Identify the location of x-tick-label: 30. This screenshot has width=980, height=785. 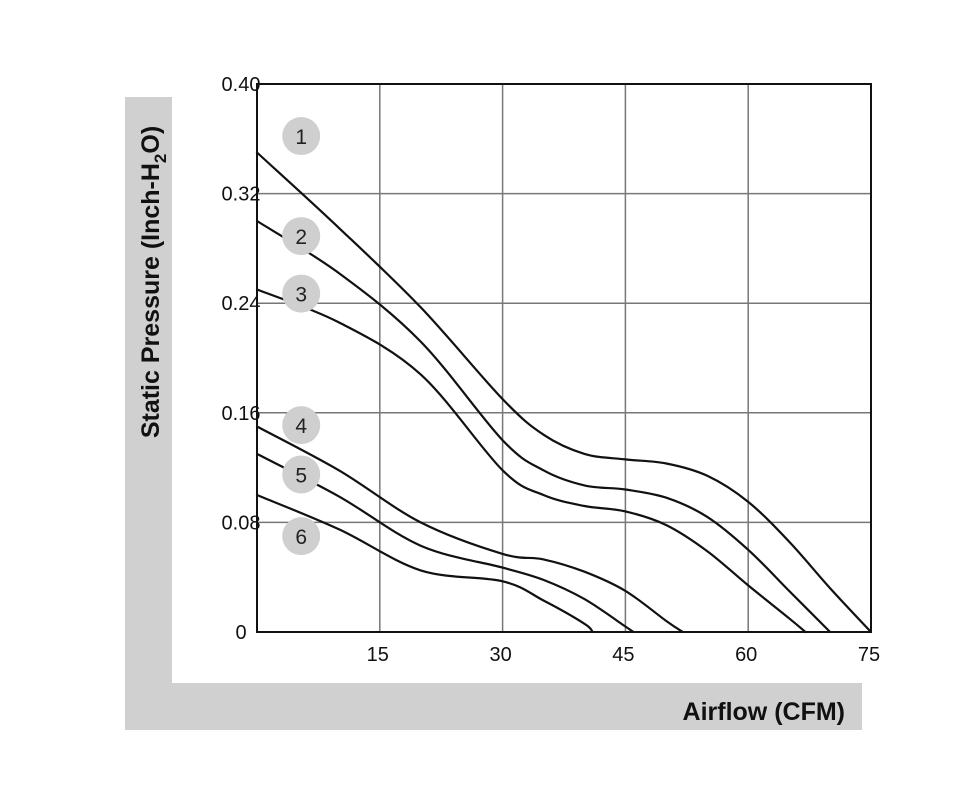
(500, 655).